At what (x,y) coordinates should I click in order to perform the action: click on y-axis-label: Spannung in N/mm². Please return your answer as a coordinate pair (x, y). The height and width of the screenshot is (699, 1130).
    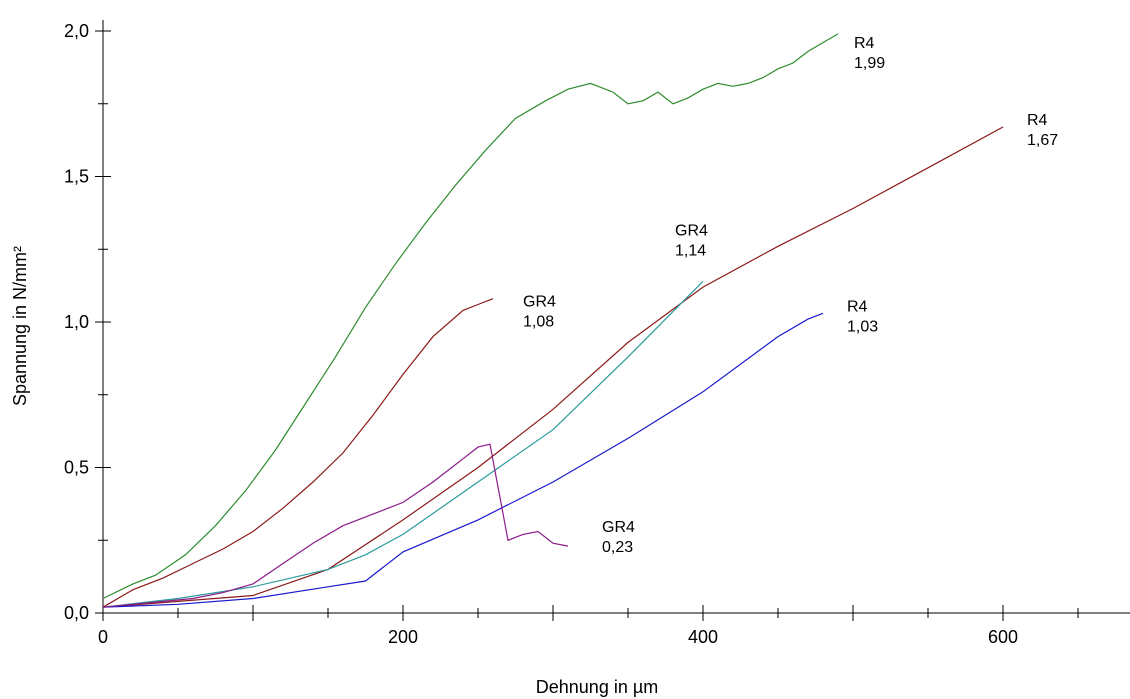
    Looking at the image, I should click on (20, 326).